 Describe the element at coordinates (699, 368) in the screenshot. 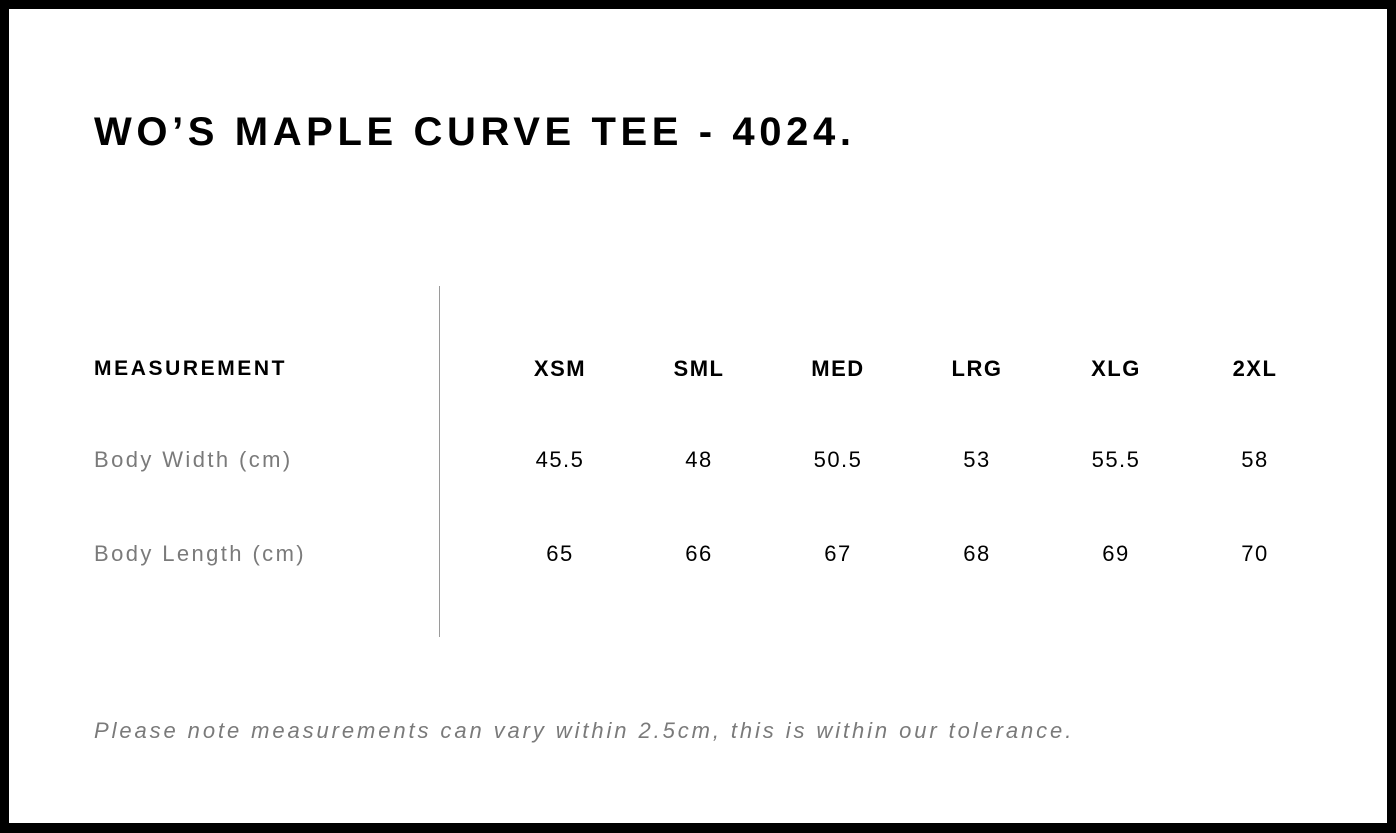

I see `size-header-sml: SML` at that location.